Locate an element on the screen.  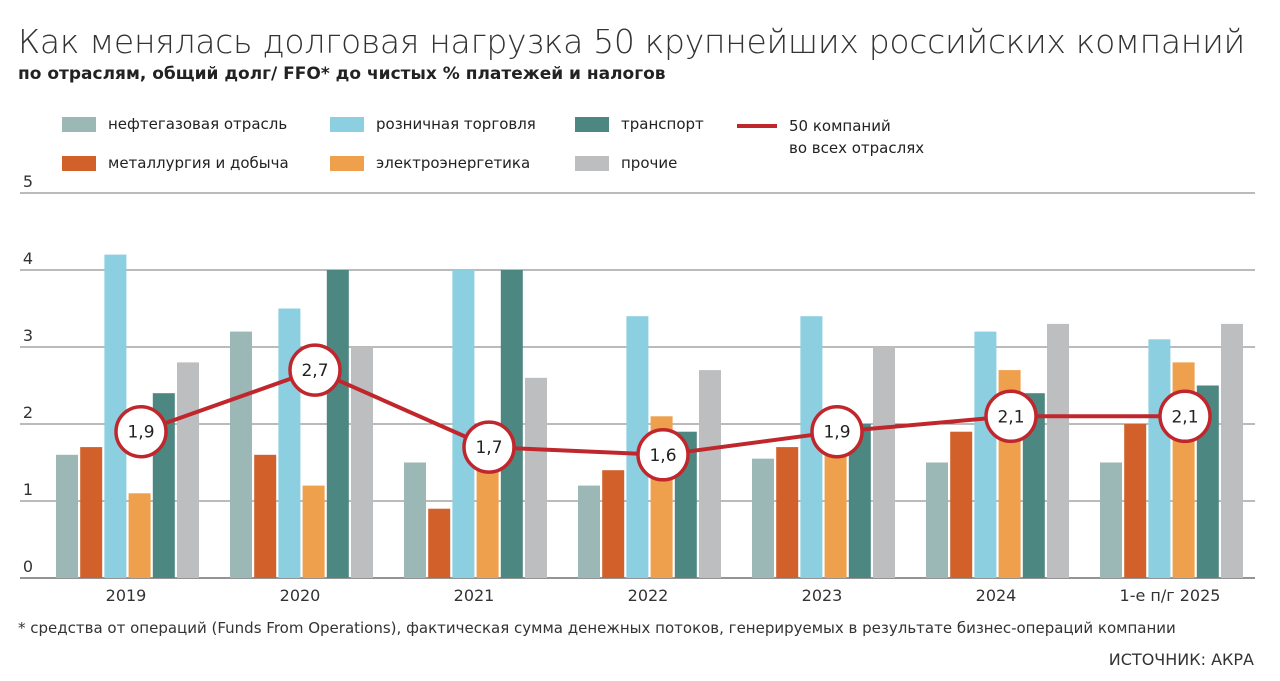
x-tick-label: 2022 is located at coordinates (648, 595).